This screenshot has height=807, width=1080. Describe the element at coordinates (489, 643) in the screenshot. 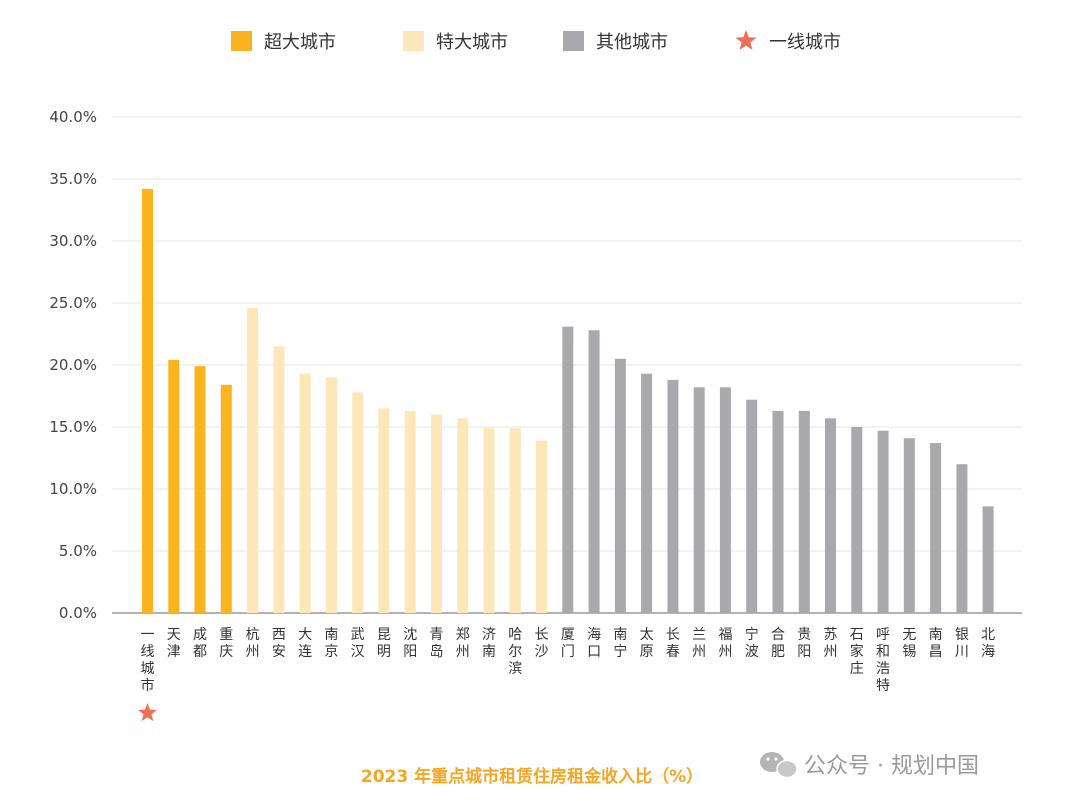

I see `x-tick-label: 济南` at that location.